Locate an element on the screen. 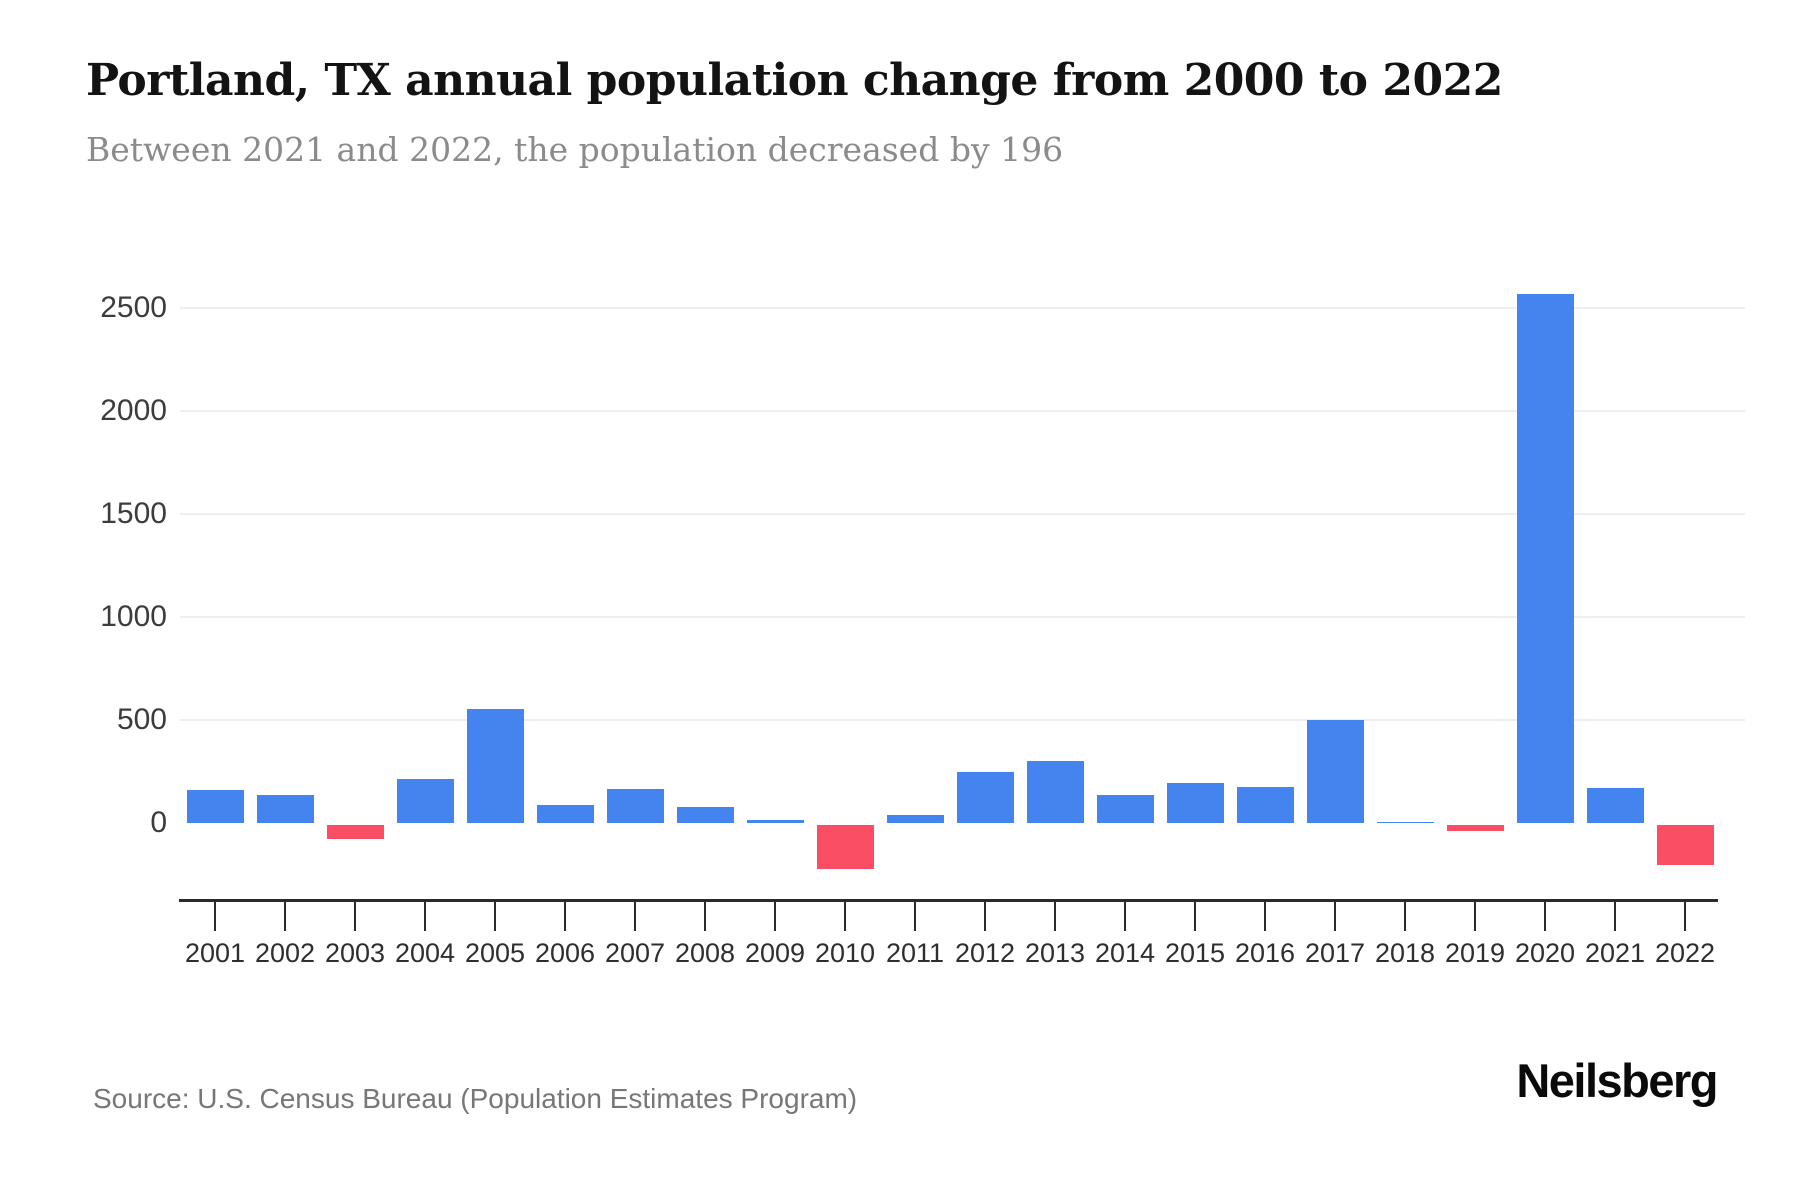 The image size is (1800, 1200). bar-2002 is located at coordinates (285, 808).